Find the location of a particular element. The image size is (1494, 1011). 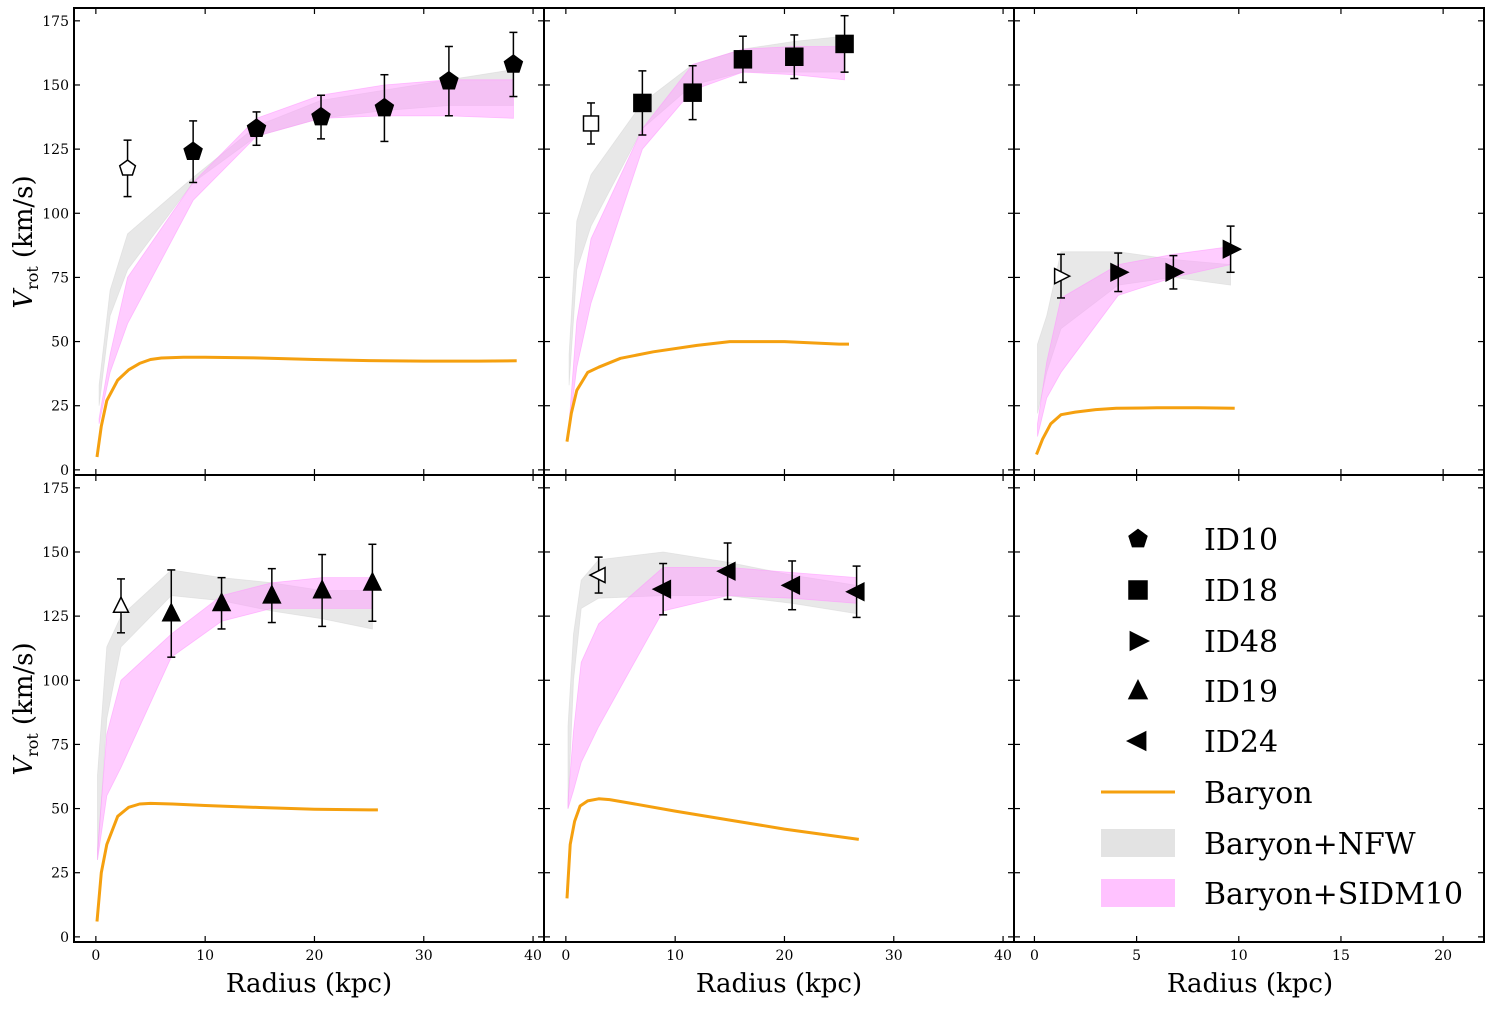

y-tick-label: 25 is located at coordinates (60, 407).